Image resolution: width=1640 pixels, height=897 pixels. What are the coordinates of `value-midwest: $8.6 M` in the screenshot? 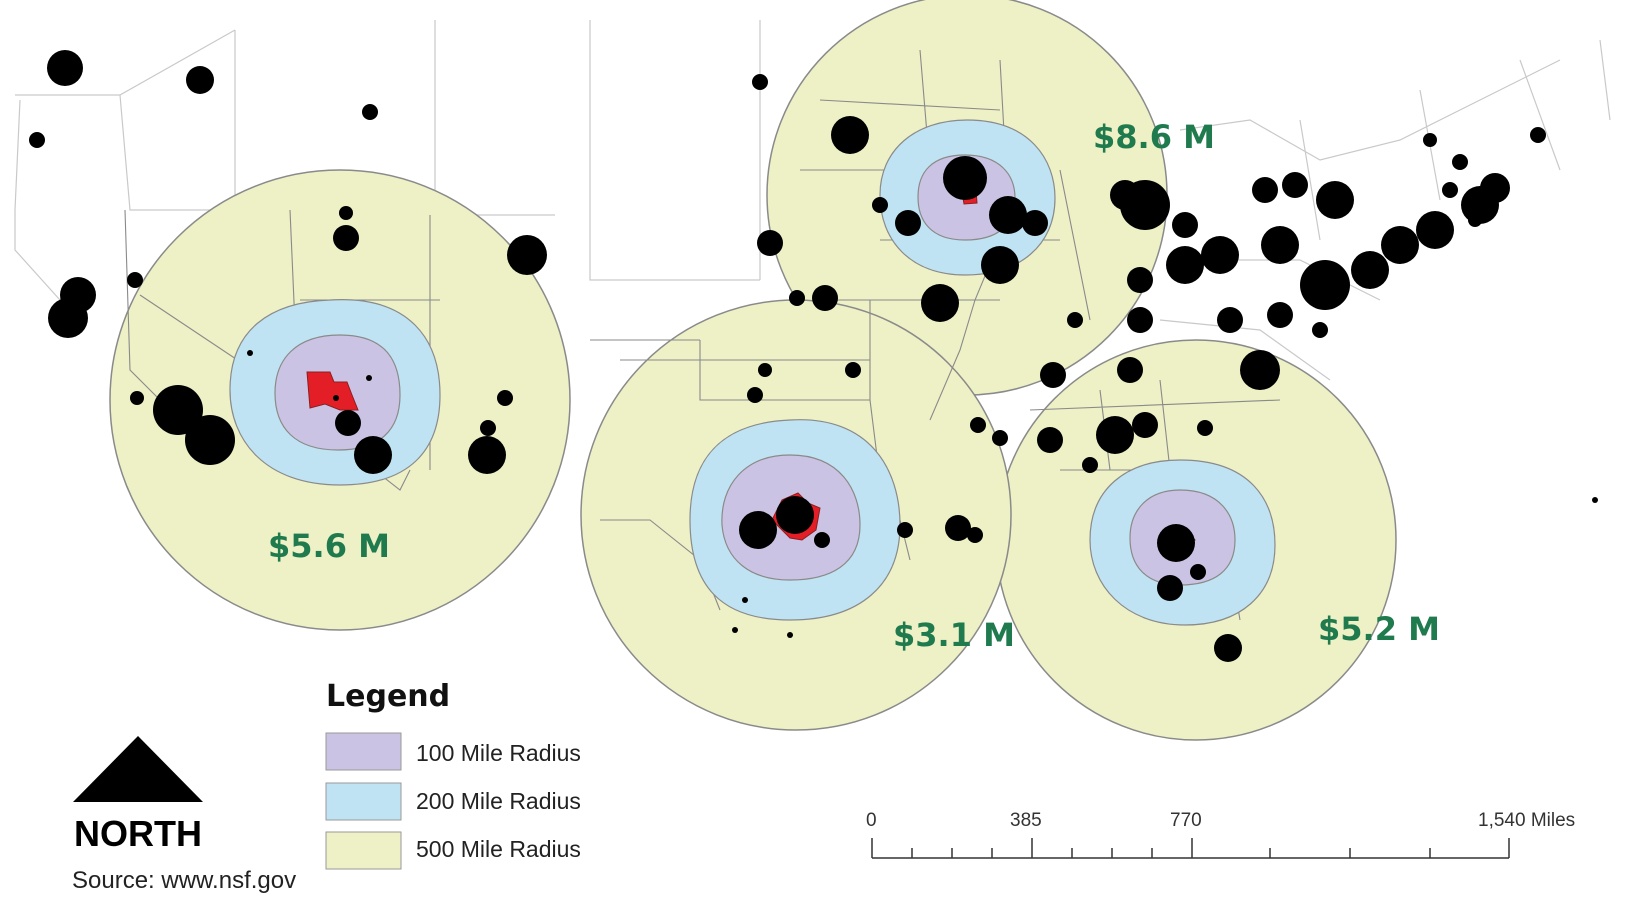 It's located at (1154, 137).